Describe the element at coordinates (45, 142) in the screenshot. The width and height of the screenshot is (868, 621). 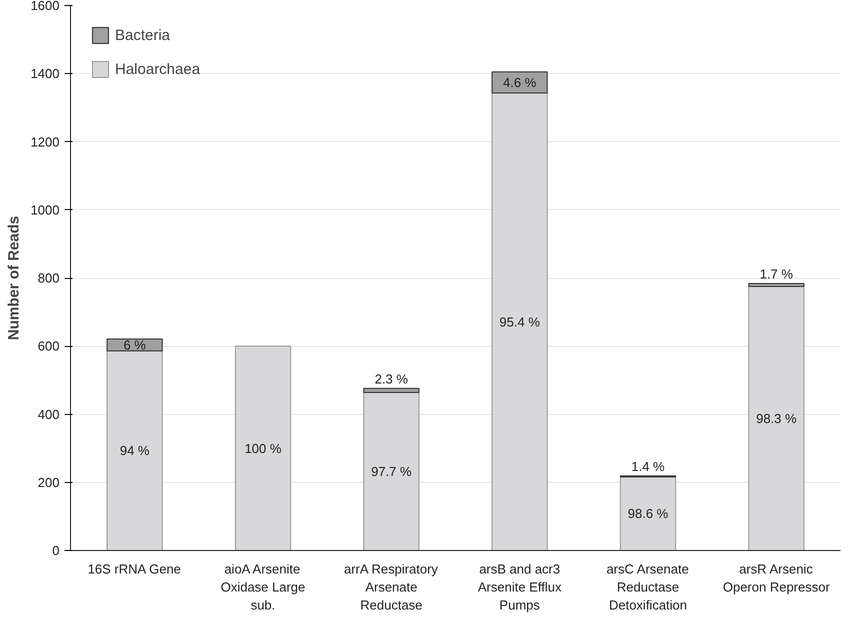
I see `y-tick-label: 1200` at that location.